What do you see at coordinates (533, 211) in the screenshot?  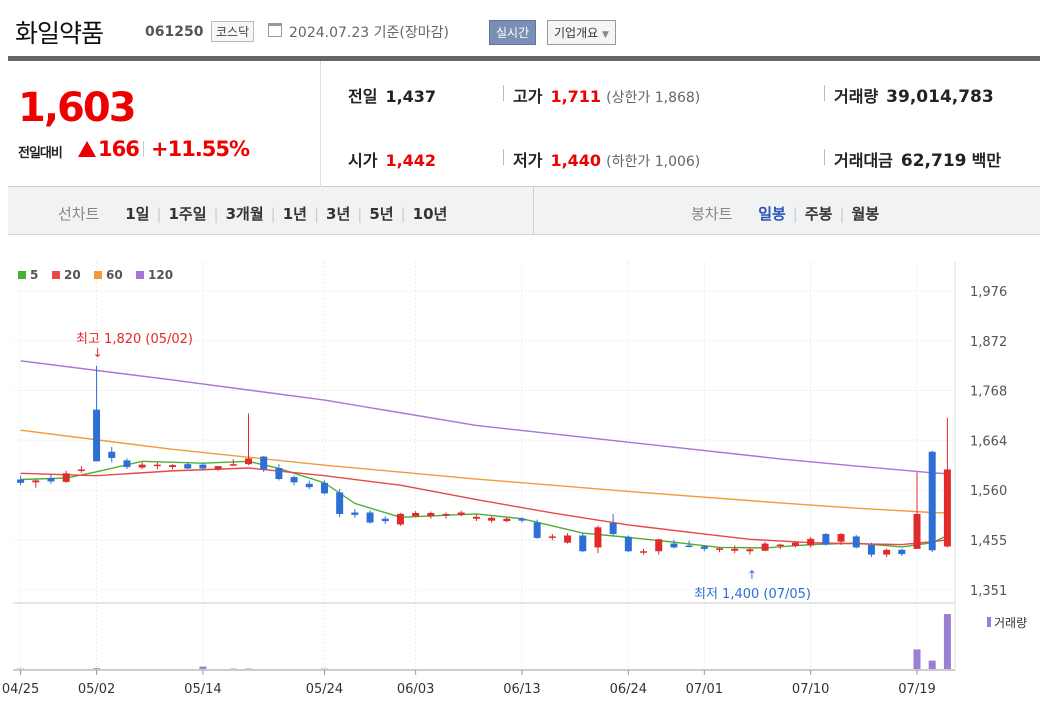 I see `tab-divider` at bounding box center [533, 211].